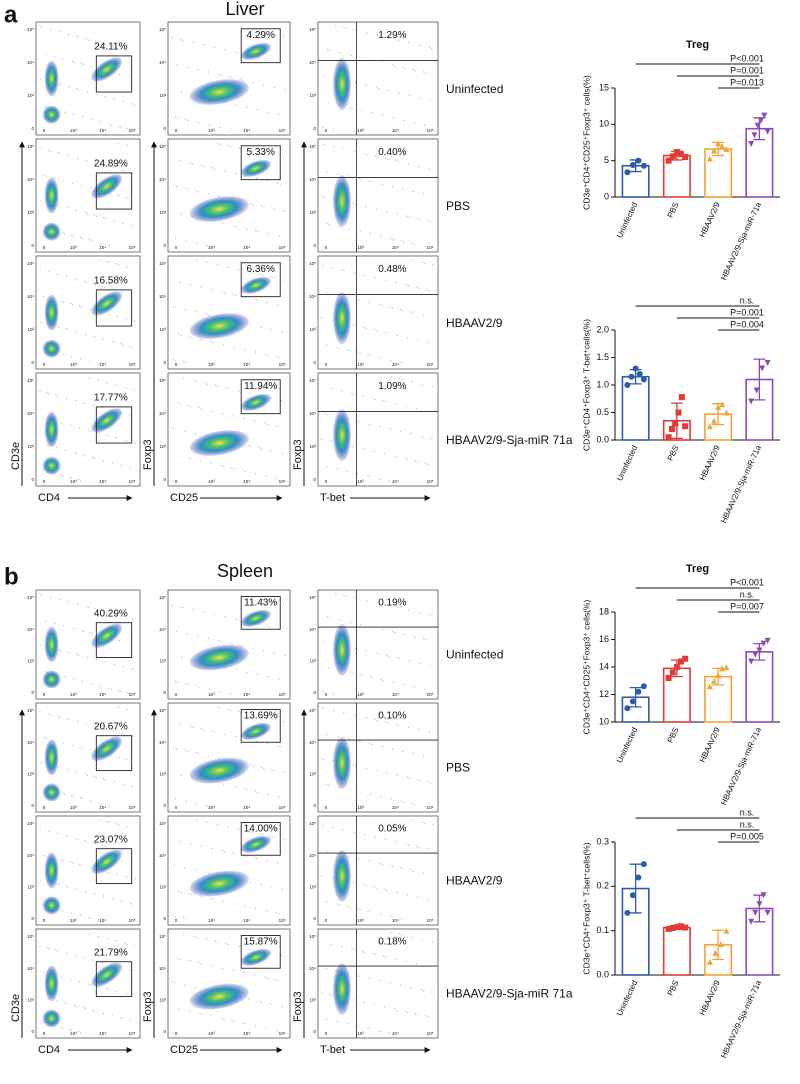  Describe the element at coordinates (312, 936) in the screenshot. I see `flow-y-tick: 10⁵` at that location.